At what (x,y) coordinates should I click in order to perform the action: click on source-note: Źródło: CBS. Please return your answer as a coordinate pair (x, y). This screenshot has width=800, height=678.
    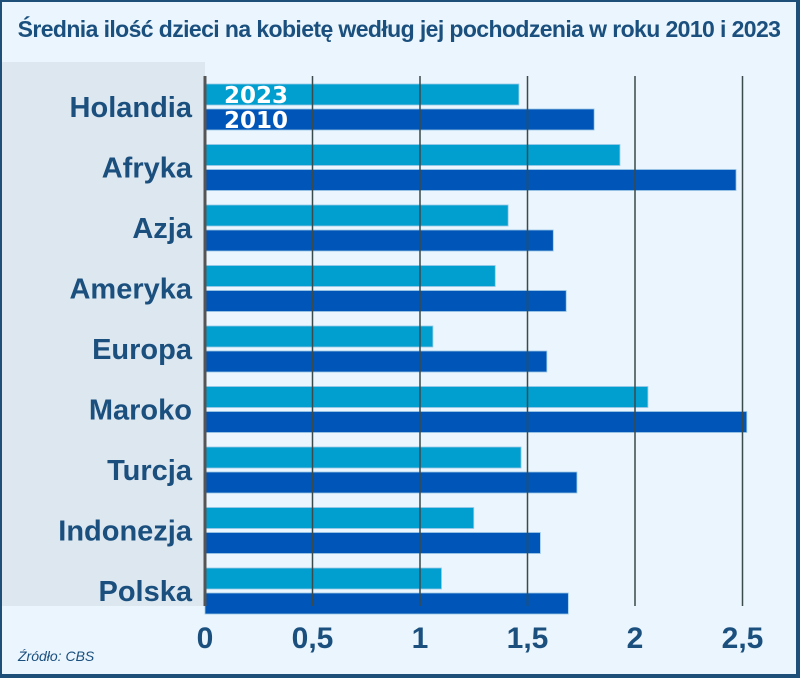
    Looking at the image, I should click on (56, 656).